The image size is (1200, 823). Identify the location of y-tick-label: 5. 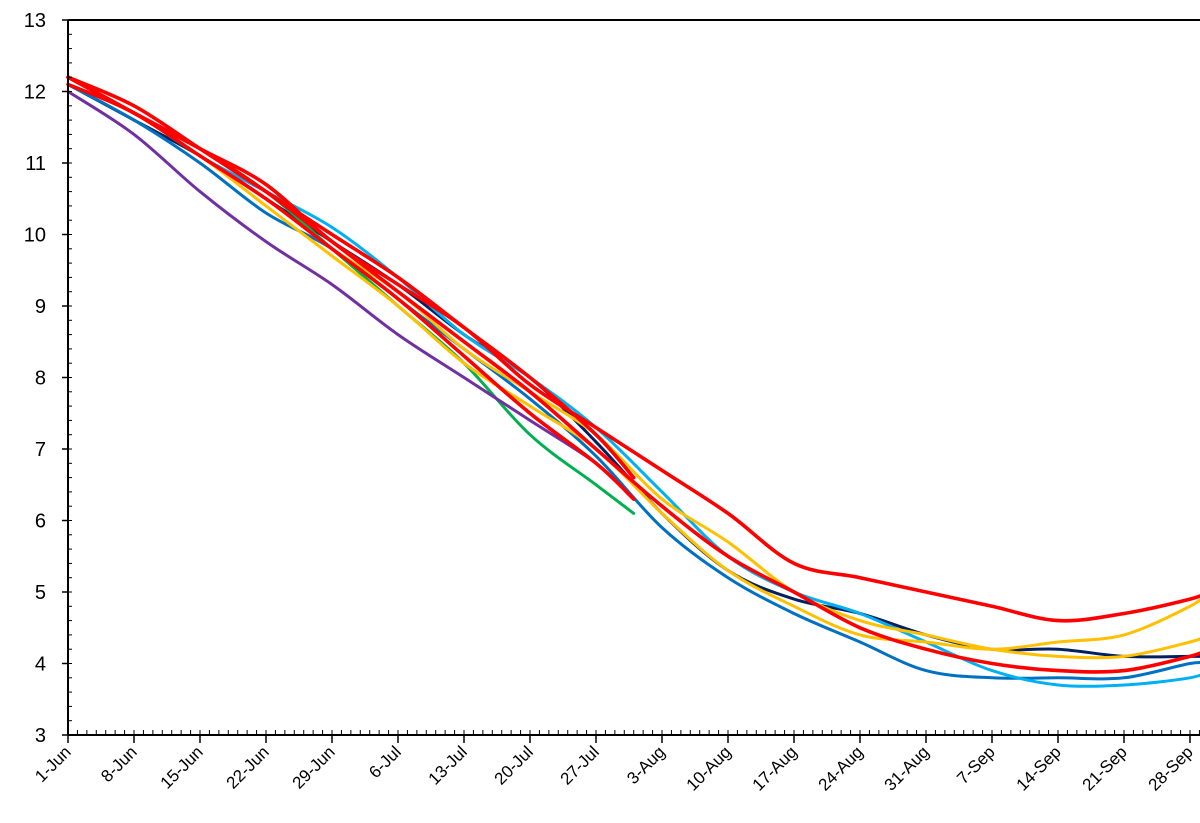
(40, 593).